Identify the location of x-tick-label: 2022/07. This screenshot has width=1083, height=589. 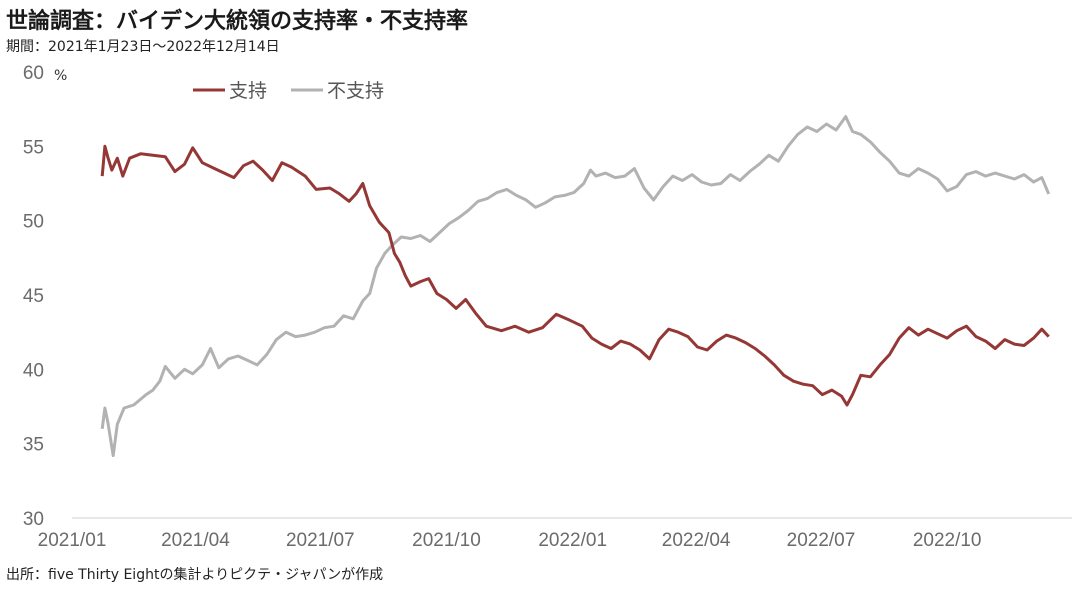
(821, 540).